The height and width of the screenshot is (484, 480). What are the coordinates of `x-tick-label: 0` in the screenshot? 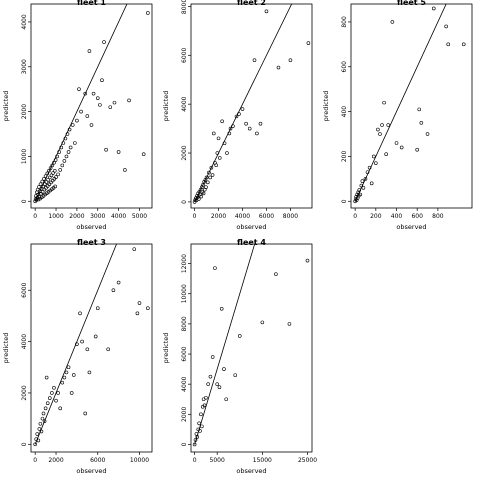 It's located at (35, 216).